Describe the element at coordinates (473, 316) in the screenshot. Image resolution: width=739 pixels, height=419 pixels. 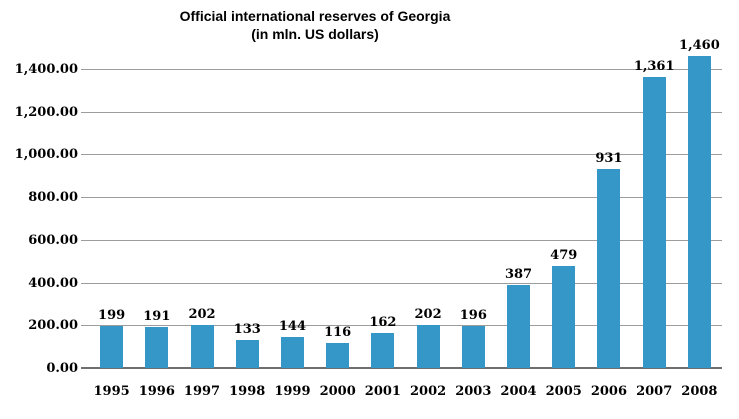
I see `bar-data-label: 196` at that location.